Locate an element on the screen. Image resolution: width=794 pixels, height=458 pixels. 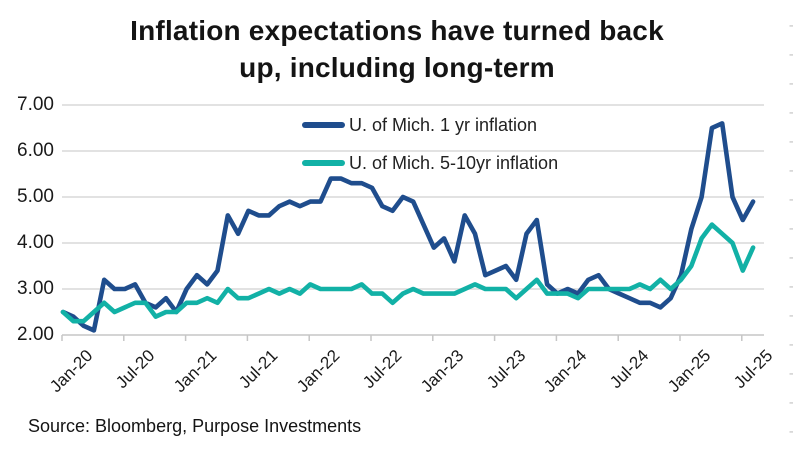
y-tick-label: 2.00 is located at coordinates (35, 334).